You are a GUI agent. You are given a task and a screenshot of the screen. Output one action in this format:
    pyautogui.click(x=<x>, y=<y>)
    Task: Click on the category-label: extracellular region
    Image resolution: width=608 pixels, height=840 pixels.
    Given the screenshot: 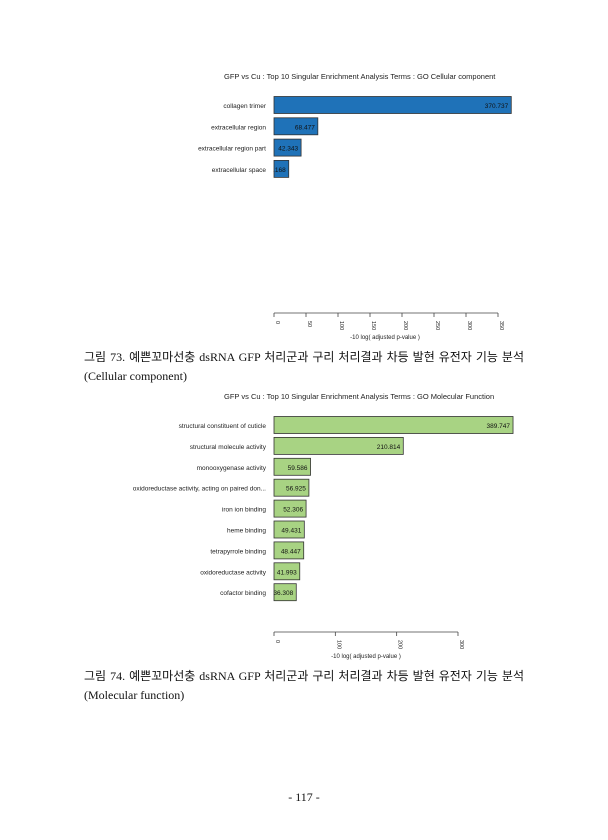 What is the action you would take?
    pyautogui.click(x=238, y=127)
    